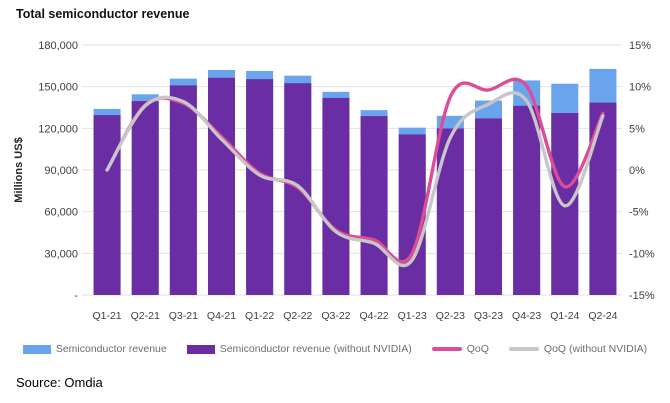 This screenshot has height=403, width=670. I want to click on x-axis-tick-label: Q3-21, so click(183, 316).